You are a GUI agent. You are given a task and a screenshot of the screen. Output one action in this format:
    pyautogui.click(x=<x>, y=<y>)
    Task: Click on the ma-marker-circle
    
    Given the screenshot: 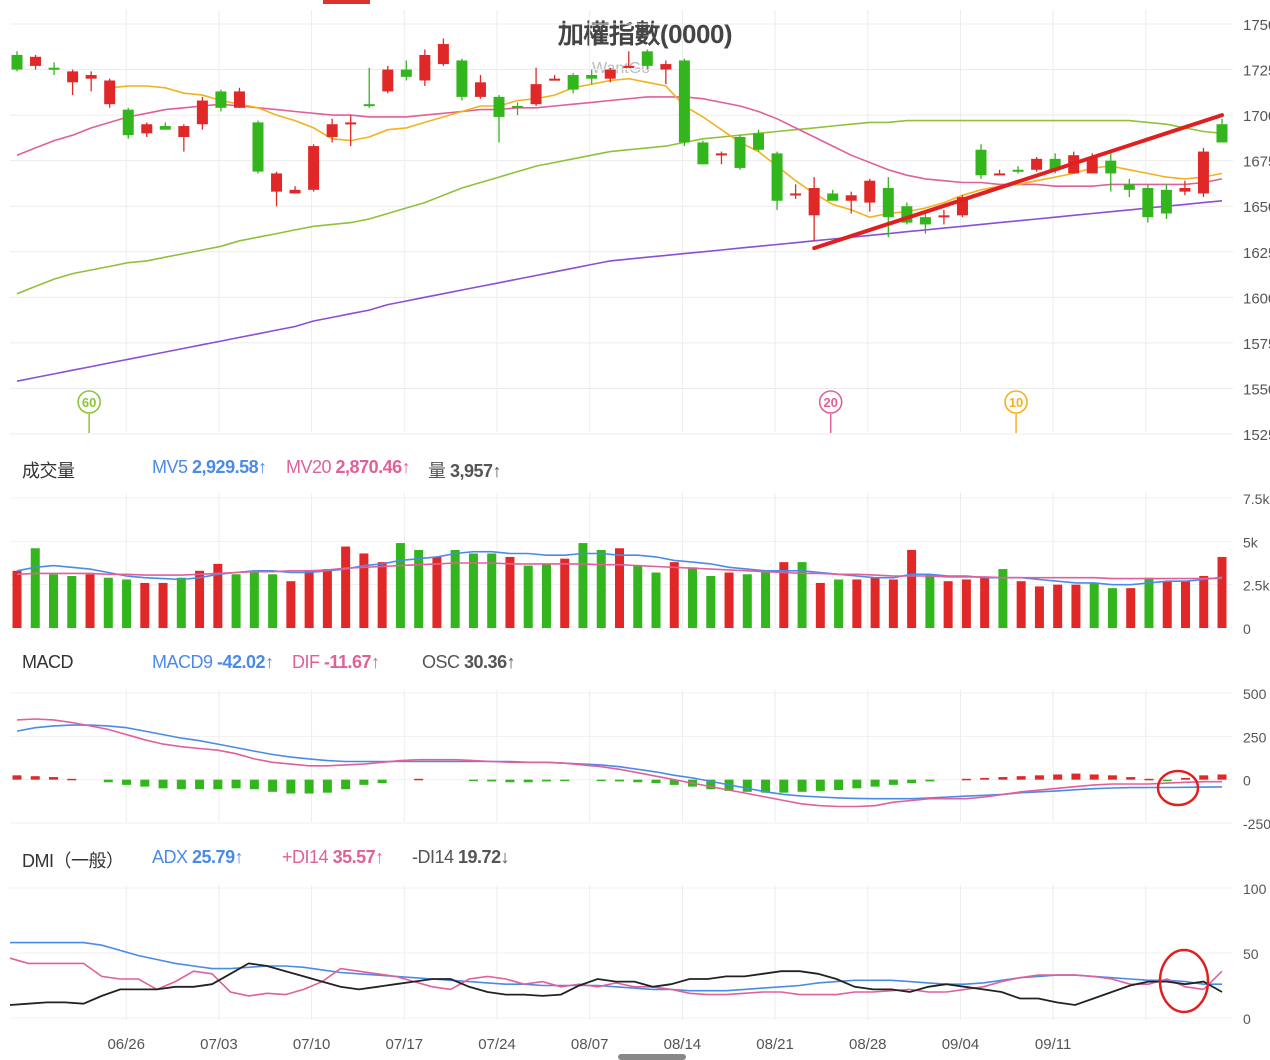 What is the action you would take?
    pyautogui.click(x=1016, y=402)
    